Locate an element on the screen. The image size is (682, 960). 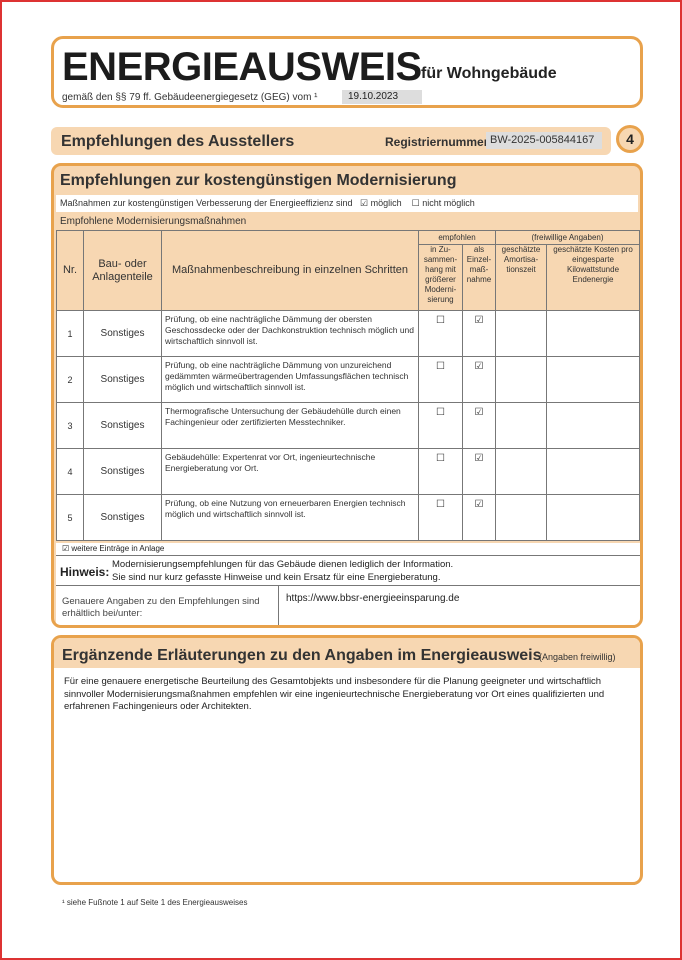
col-nr: Nr. is located at coordinates (70, 270).